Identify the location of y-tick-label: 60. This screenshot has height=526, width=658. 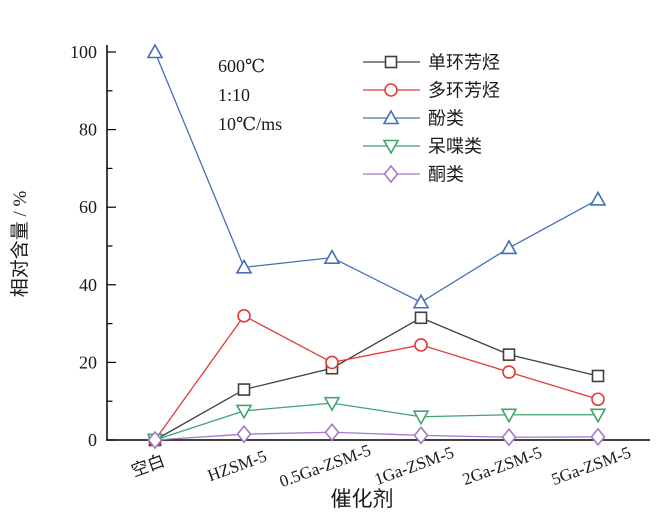
(88, 207).